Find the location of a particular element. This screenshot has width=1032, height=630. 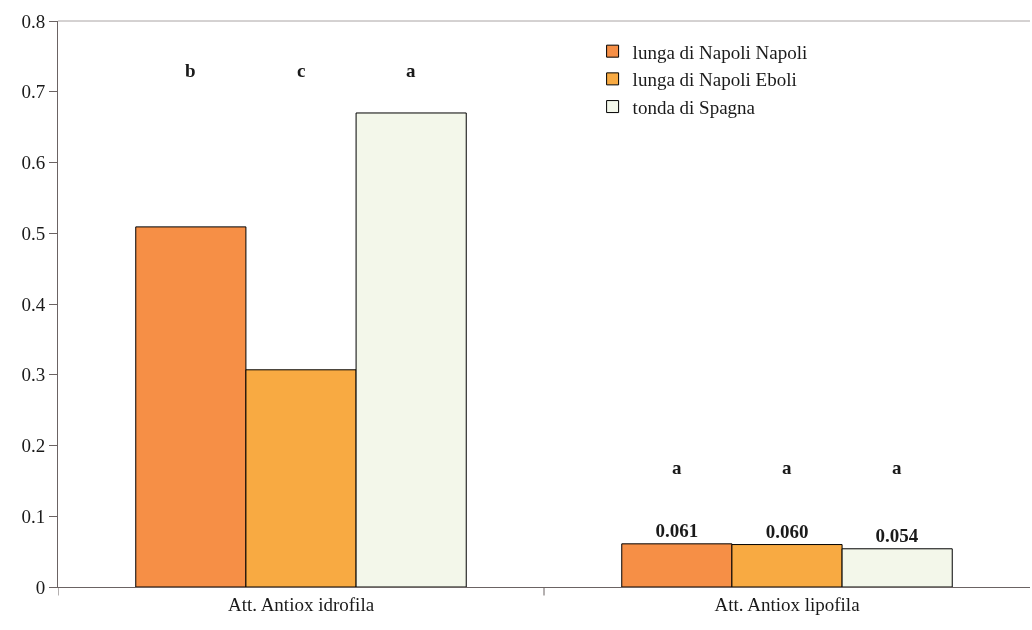

x-tick-label: Att. Antiox idrofila is located at coordinates (301, 604).